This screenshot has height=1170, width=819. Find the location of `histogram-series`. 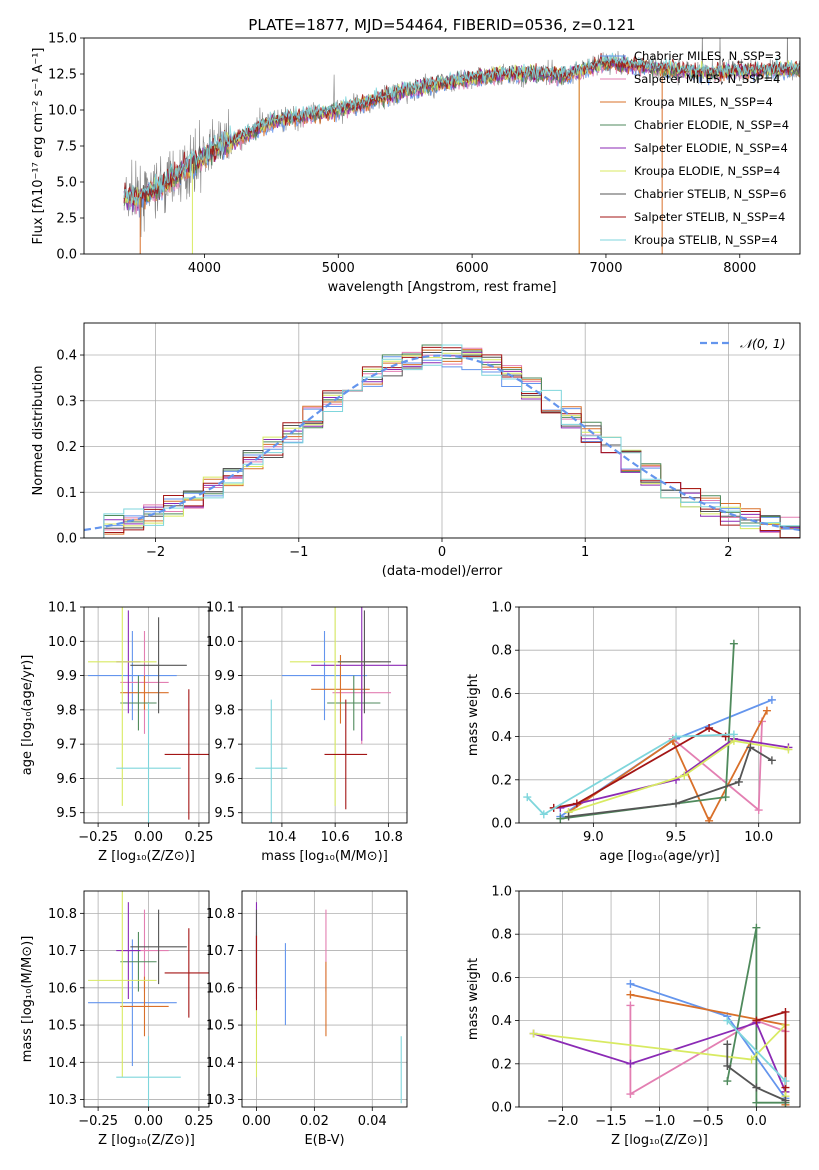

histogram-series is located at coordinates (442, 441).